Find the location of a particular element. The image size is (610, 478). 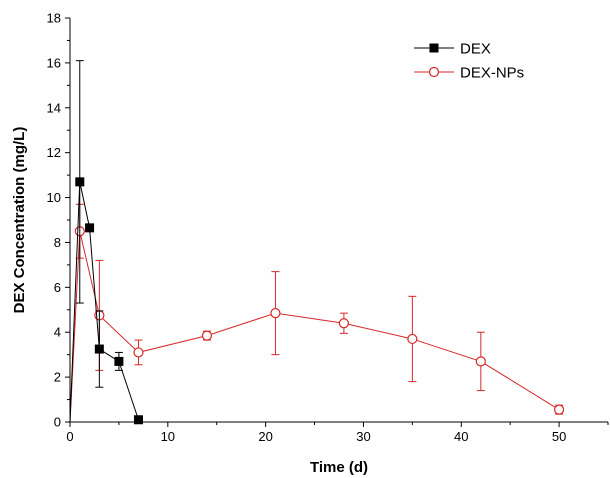

x-tick-label: 0 is located at coordinates (69, 436).